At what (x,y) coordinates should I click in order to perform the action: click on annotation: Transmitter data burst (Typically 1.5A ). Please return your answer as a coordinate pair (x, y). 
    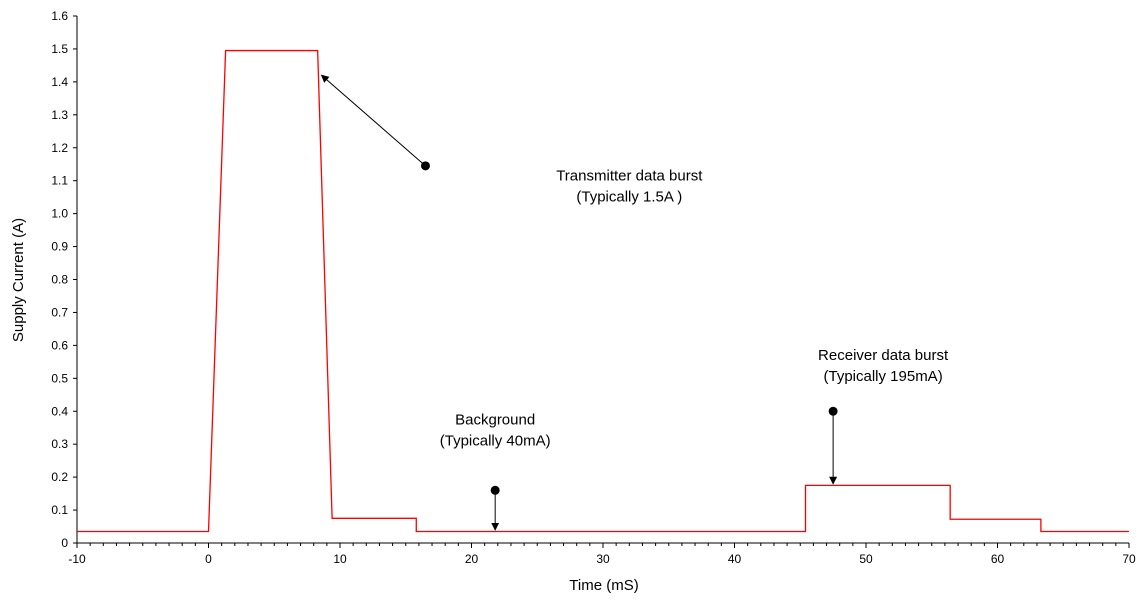
    Looking at the image, I should click on (511, 140).